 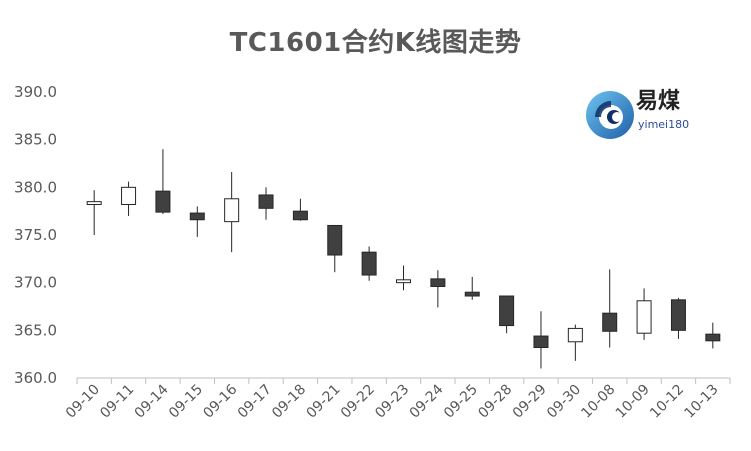 What do you see at coordinates (35, 140) in the screenshot?
I see `y-tick-label: 385.0` at bounding box center [35, 140].